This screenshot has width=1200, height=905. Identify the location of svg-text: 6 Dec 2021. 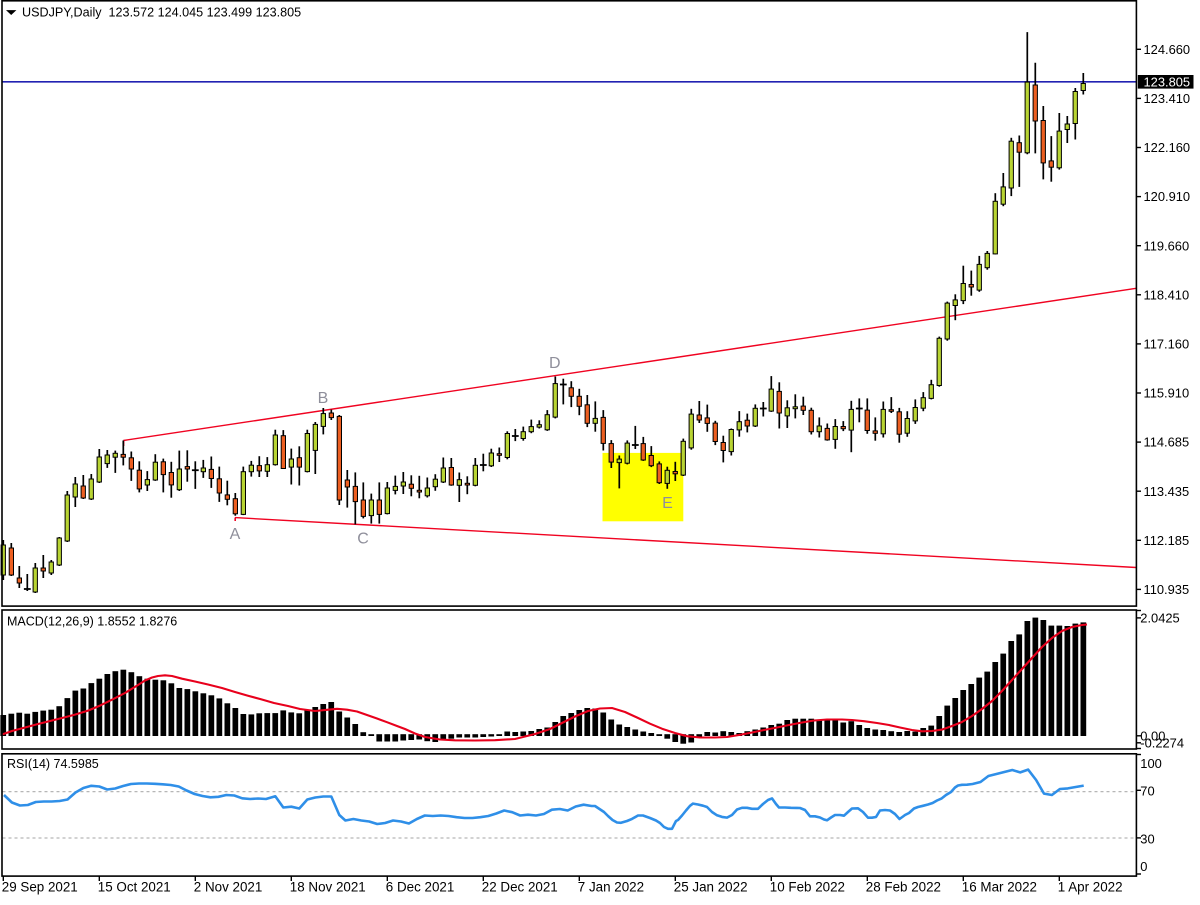
(420, 887).